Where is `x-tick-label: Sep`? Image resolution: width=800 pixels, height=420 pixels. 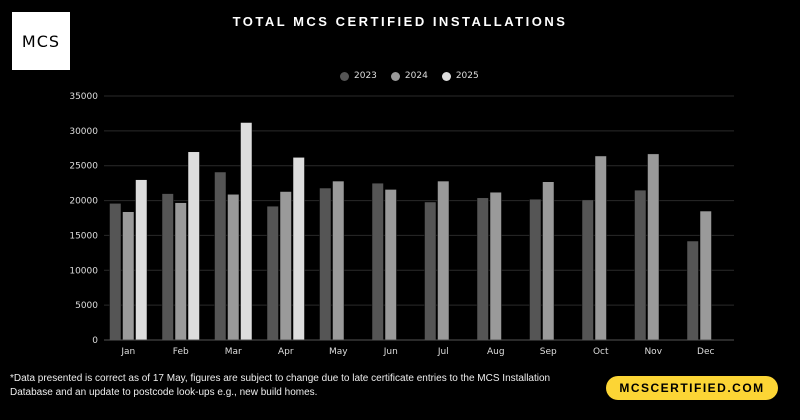
x-tick-label: Sep is located at coordinates (548, 352).